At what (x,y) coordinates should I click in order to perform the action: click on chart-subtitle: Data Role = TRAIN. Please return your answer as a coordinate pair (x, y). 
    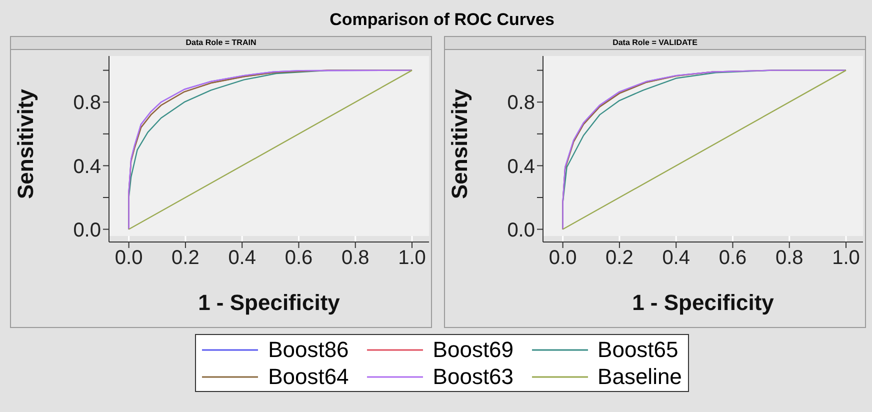
    Looking at the image, I should click on (221, 43).